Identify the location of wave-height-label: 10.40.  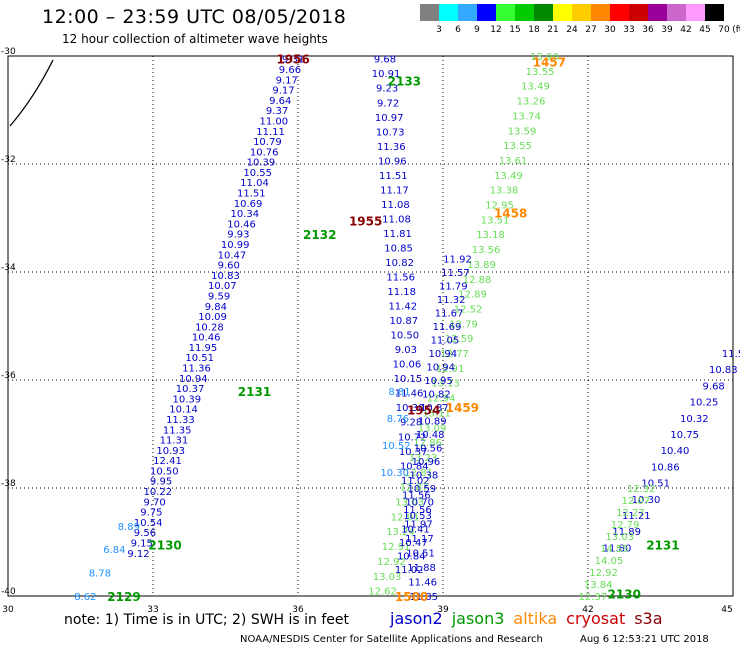
(675, 451).